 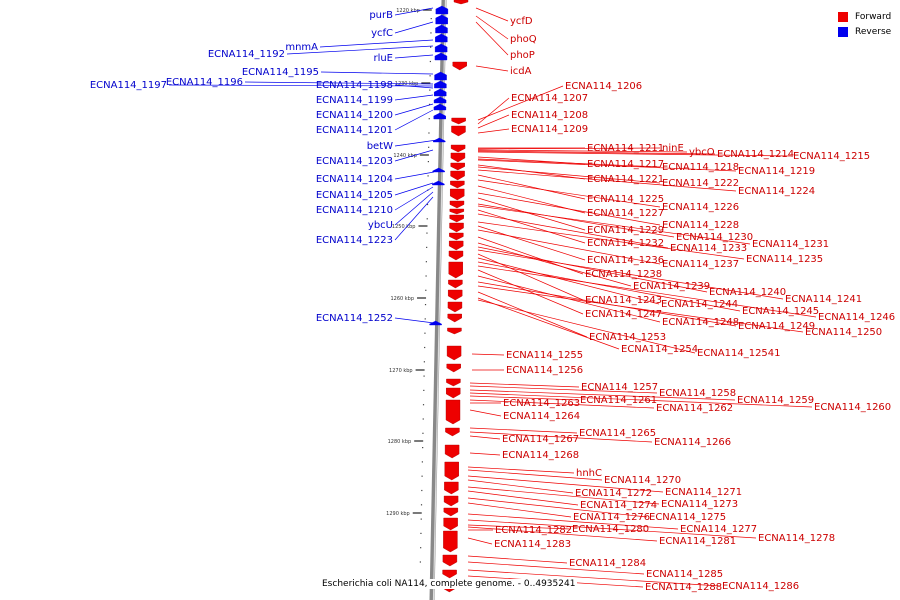 I want to click on forward-gene-label: ECNA114_1249, so click(x=776, y=326).